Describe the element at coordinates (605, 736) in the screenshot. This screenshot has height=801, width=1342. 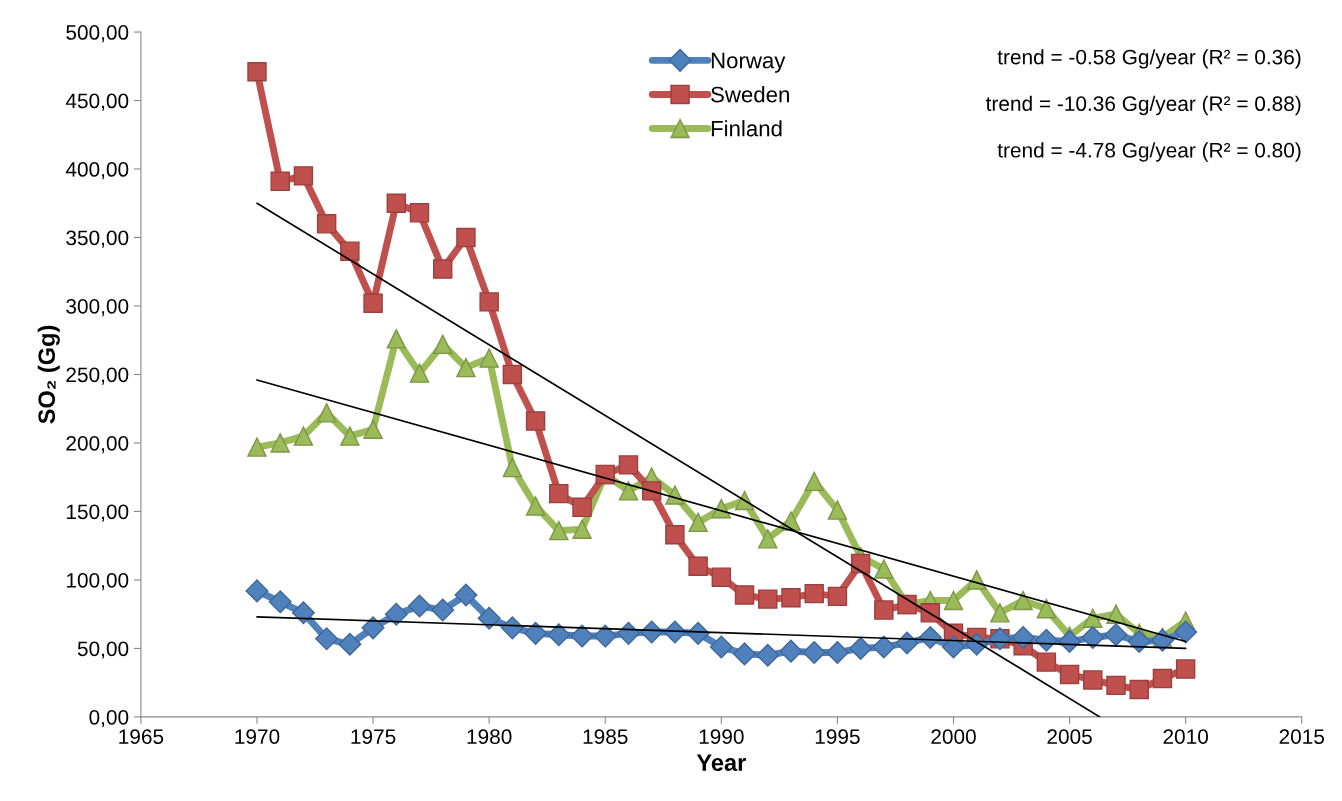
I see `x-tick-label: 1985` at that location.